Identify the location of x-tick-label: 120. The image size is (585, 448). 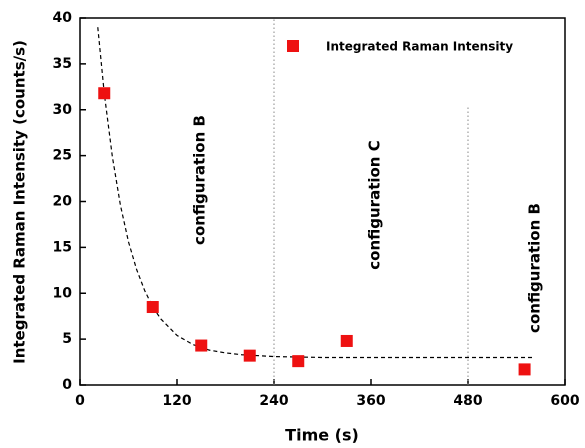
(176, 401).